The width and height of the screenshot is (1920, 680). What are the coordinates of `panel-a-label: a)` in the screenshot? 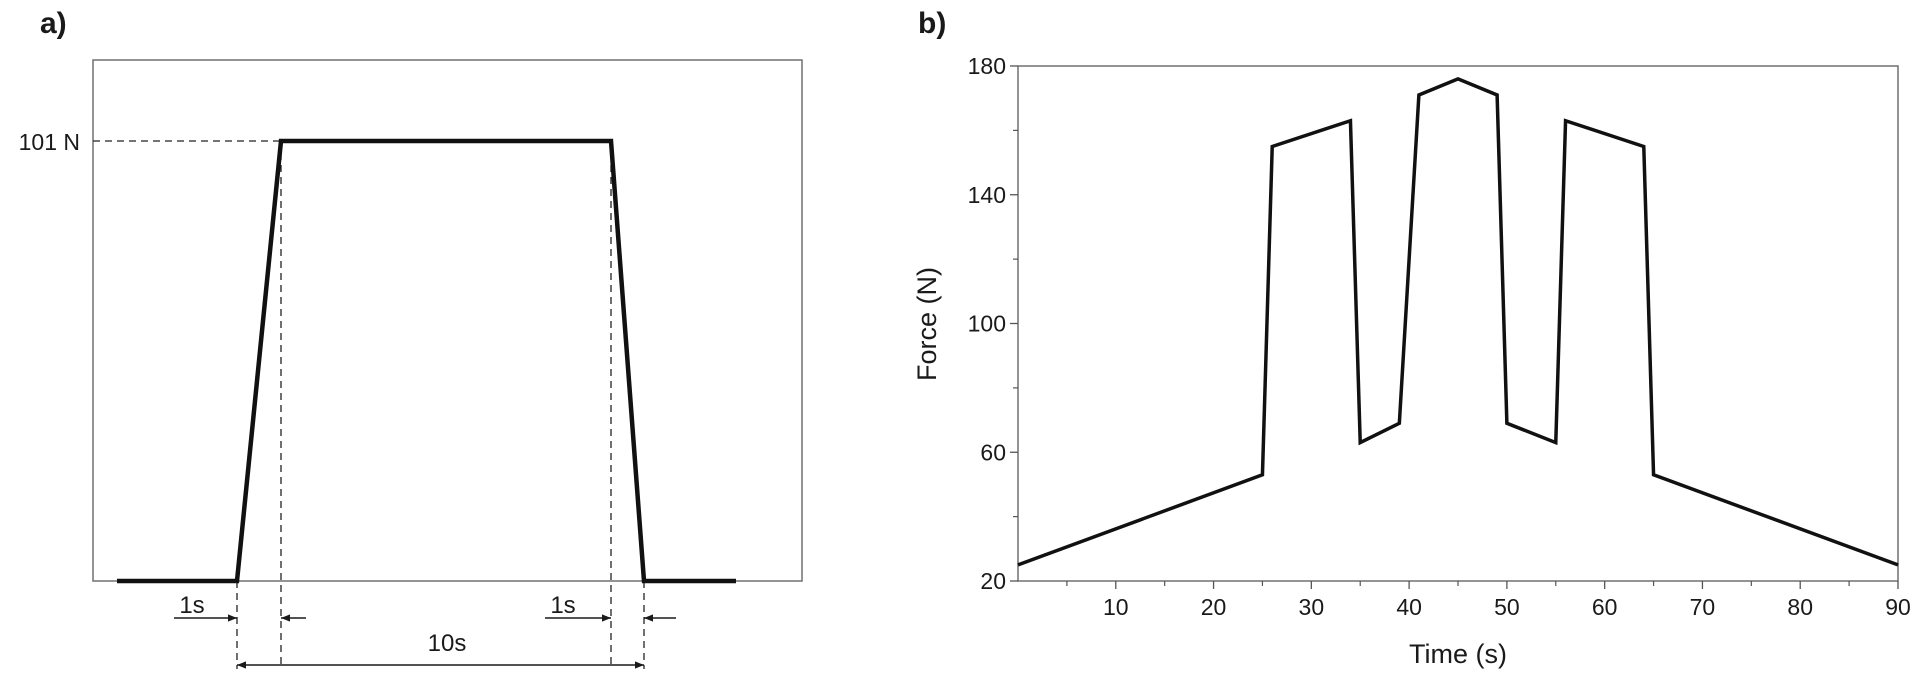 It's located at (53, 23).